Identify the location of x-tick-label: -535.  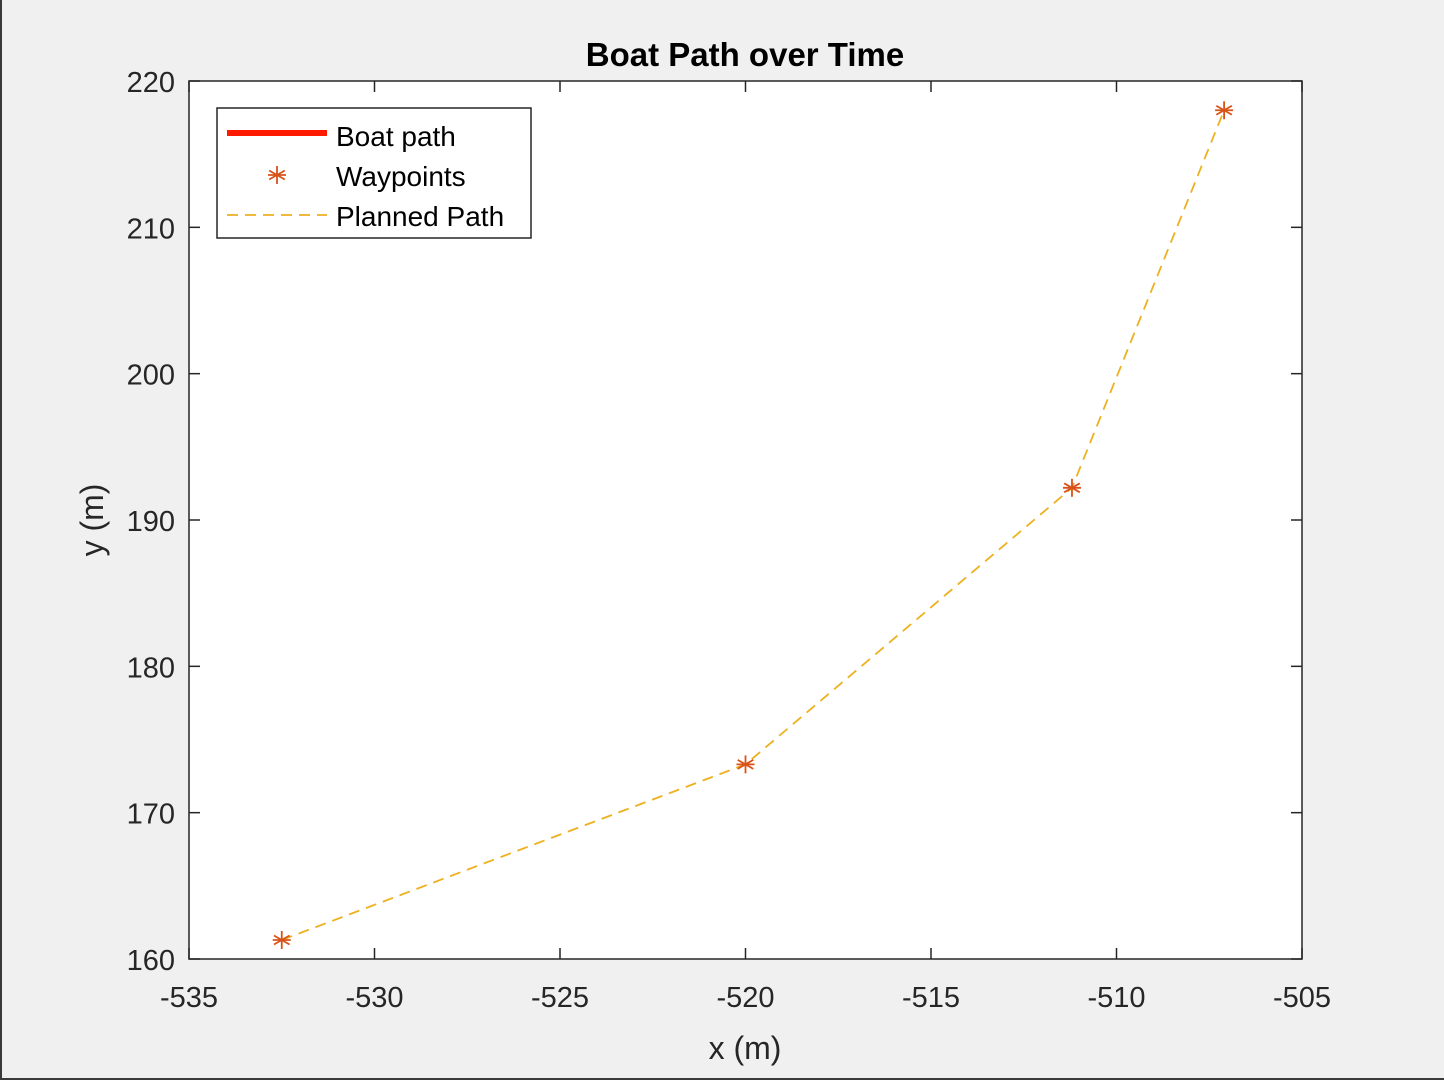
(189, 998).